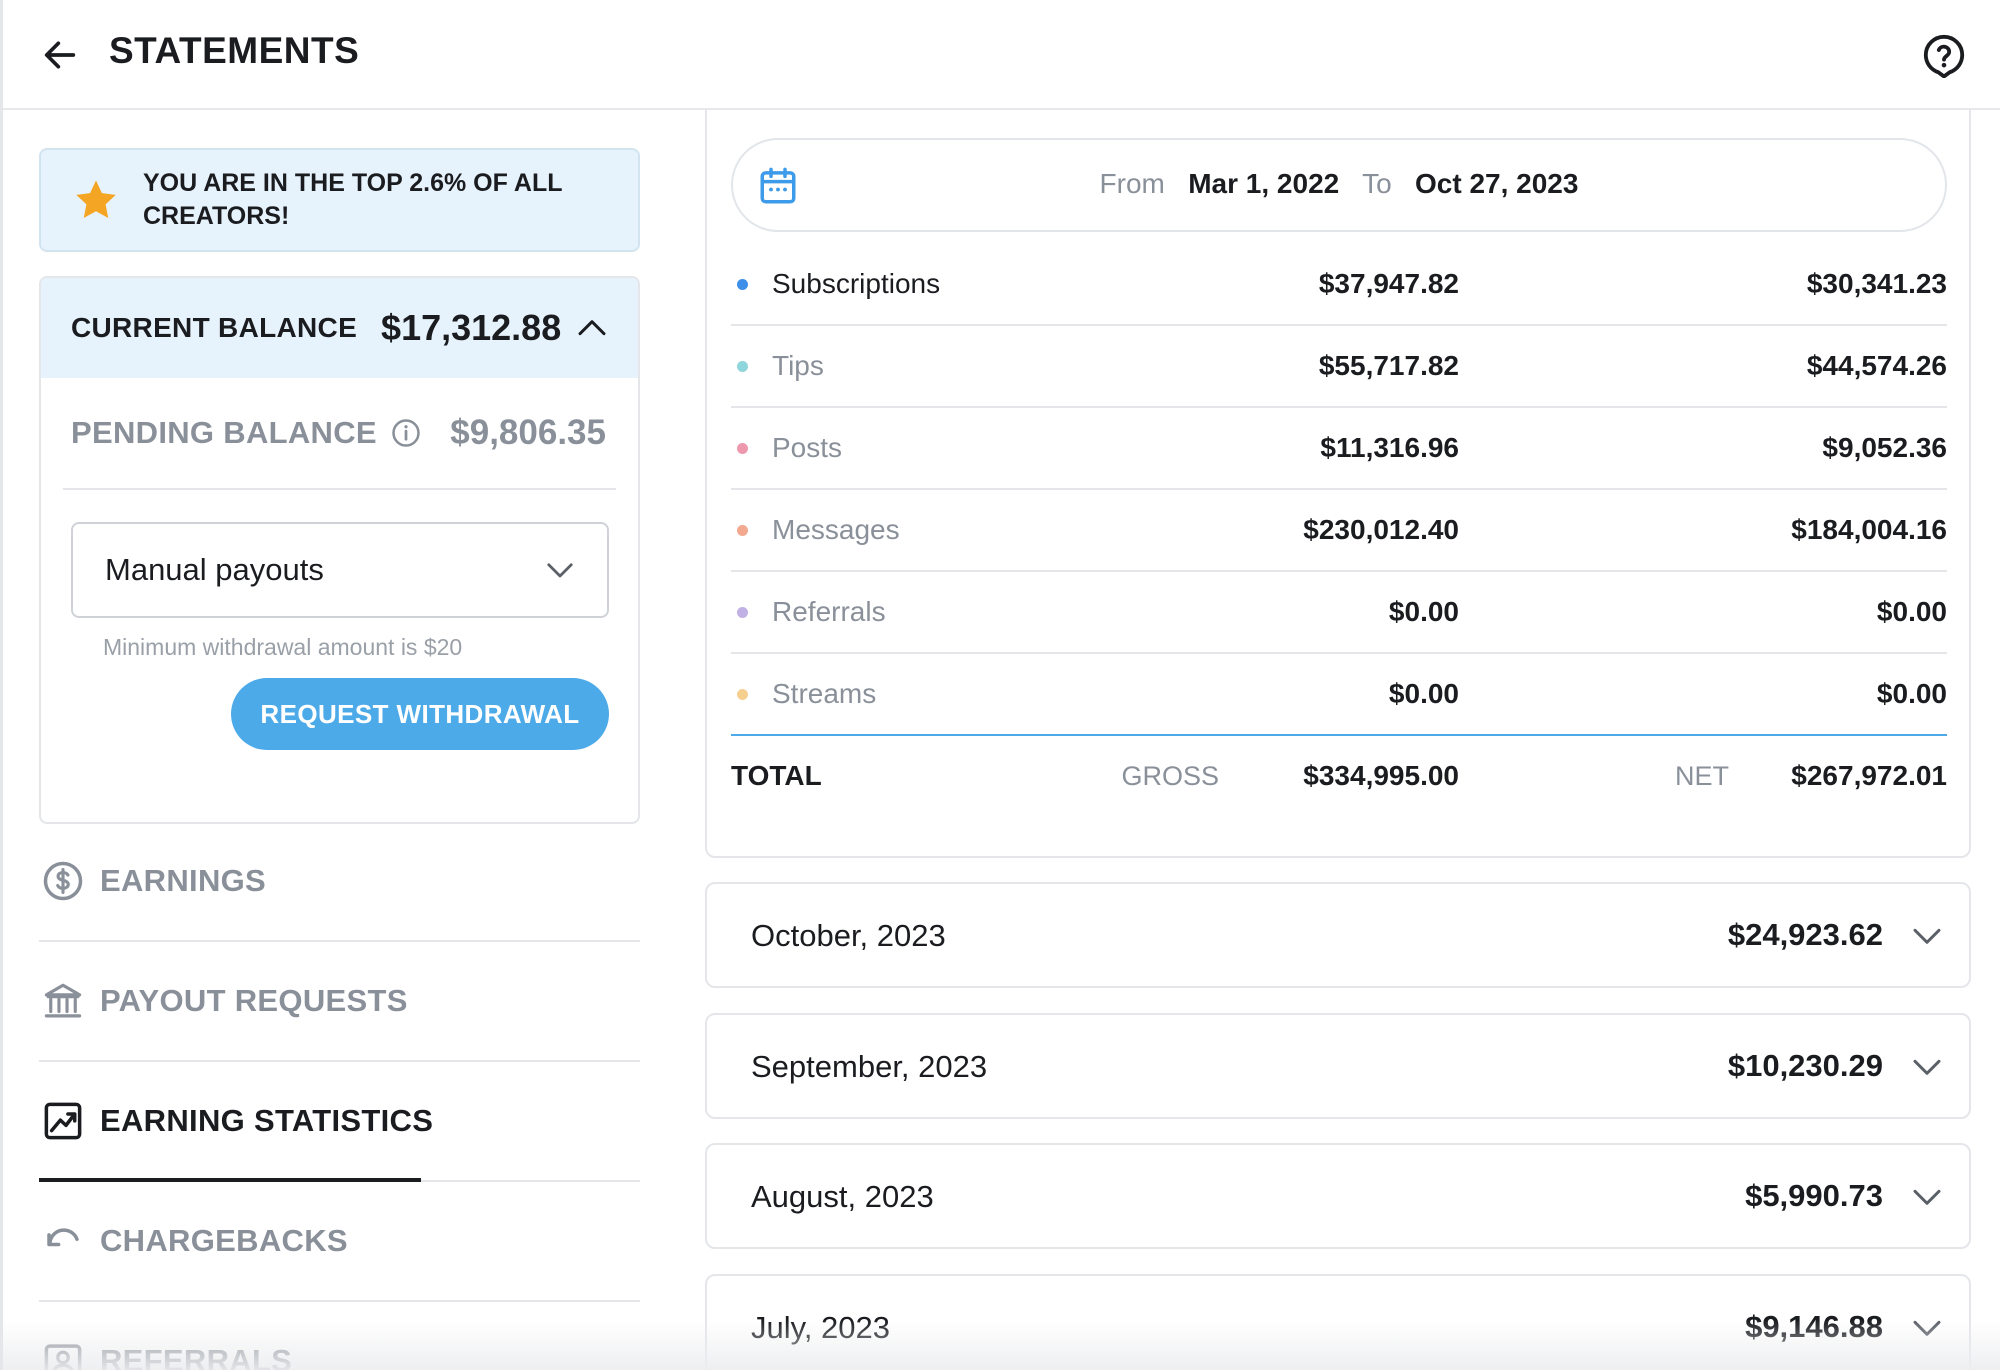 This screenshot has width=2000, height=1370. I want to click on breakdown-row-referrals: Referrals $0.00 $0.00, so click(1339, 613).